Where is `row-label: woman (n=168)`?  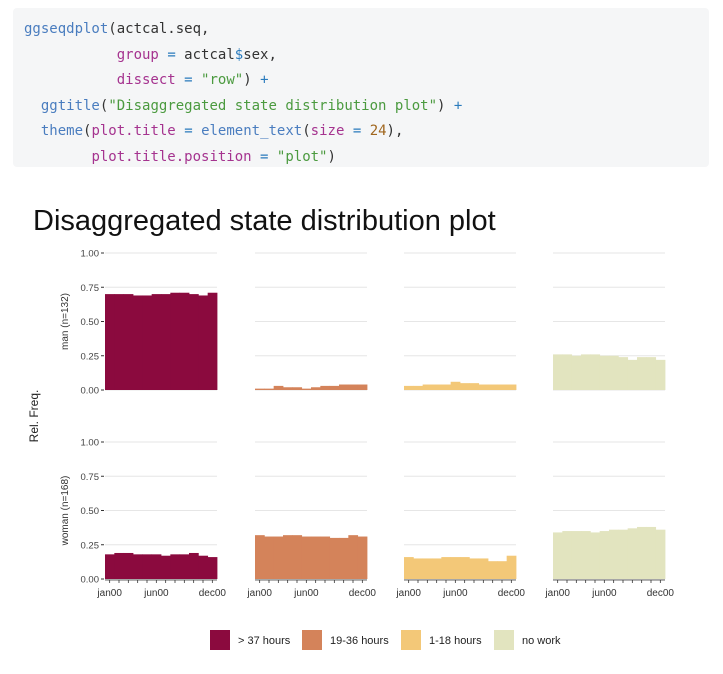
row-label: woman (n=168) is located at coordinates (65, 511).